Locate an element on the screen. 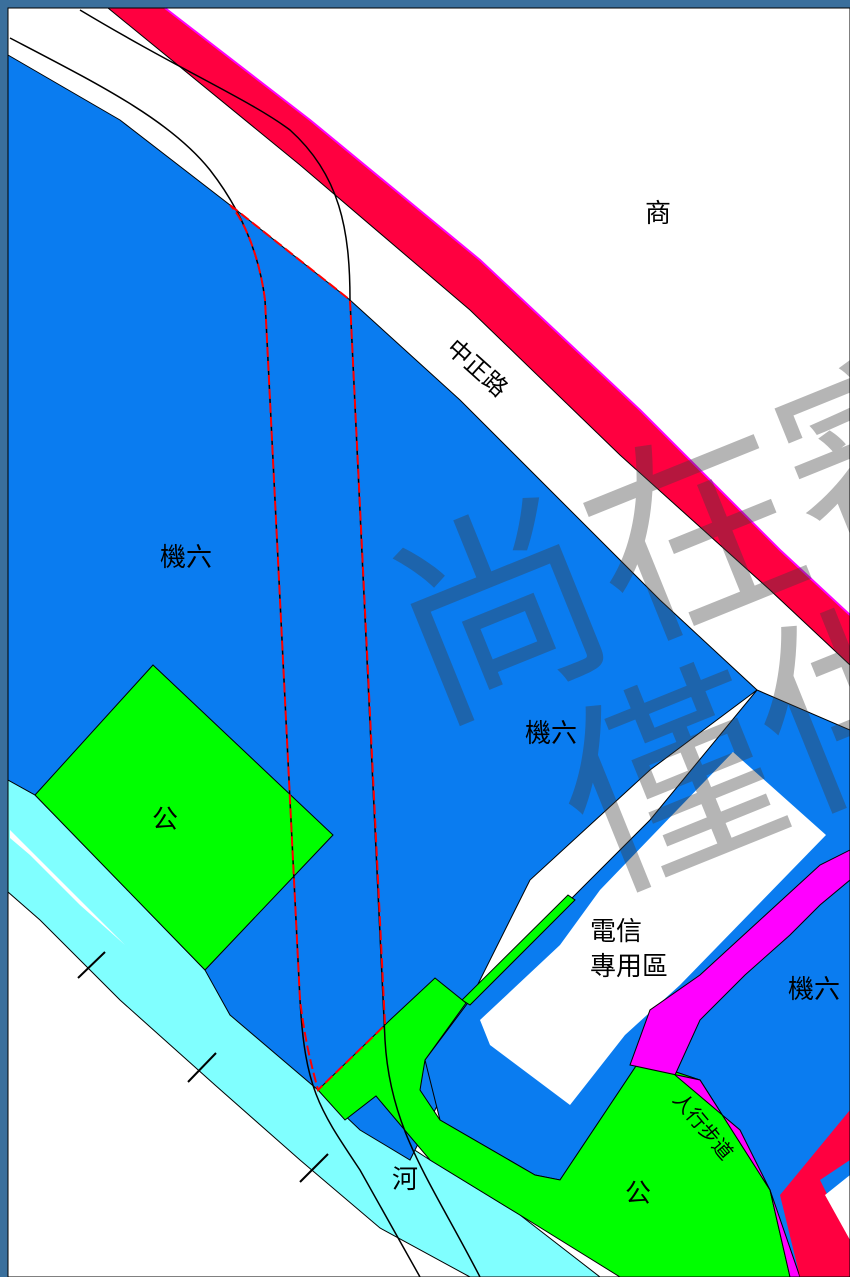 The width and height of the screenshot is (850, 1277). label-zone-right: 機六 is located at coordinates (814, 990).